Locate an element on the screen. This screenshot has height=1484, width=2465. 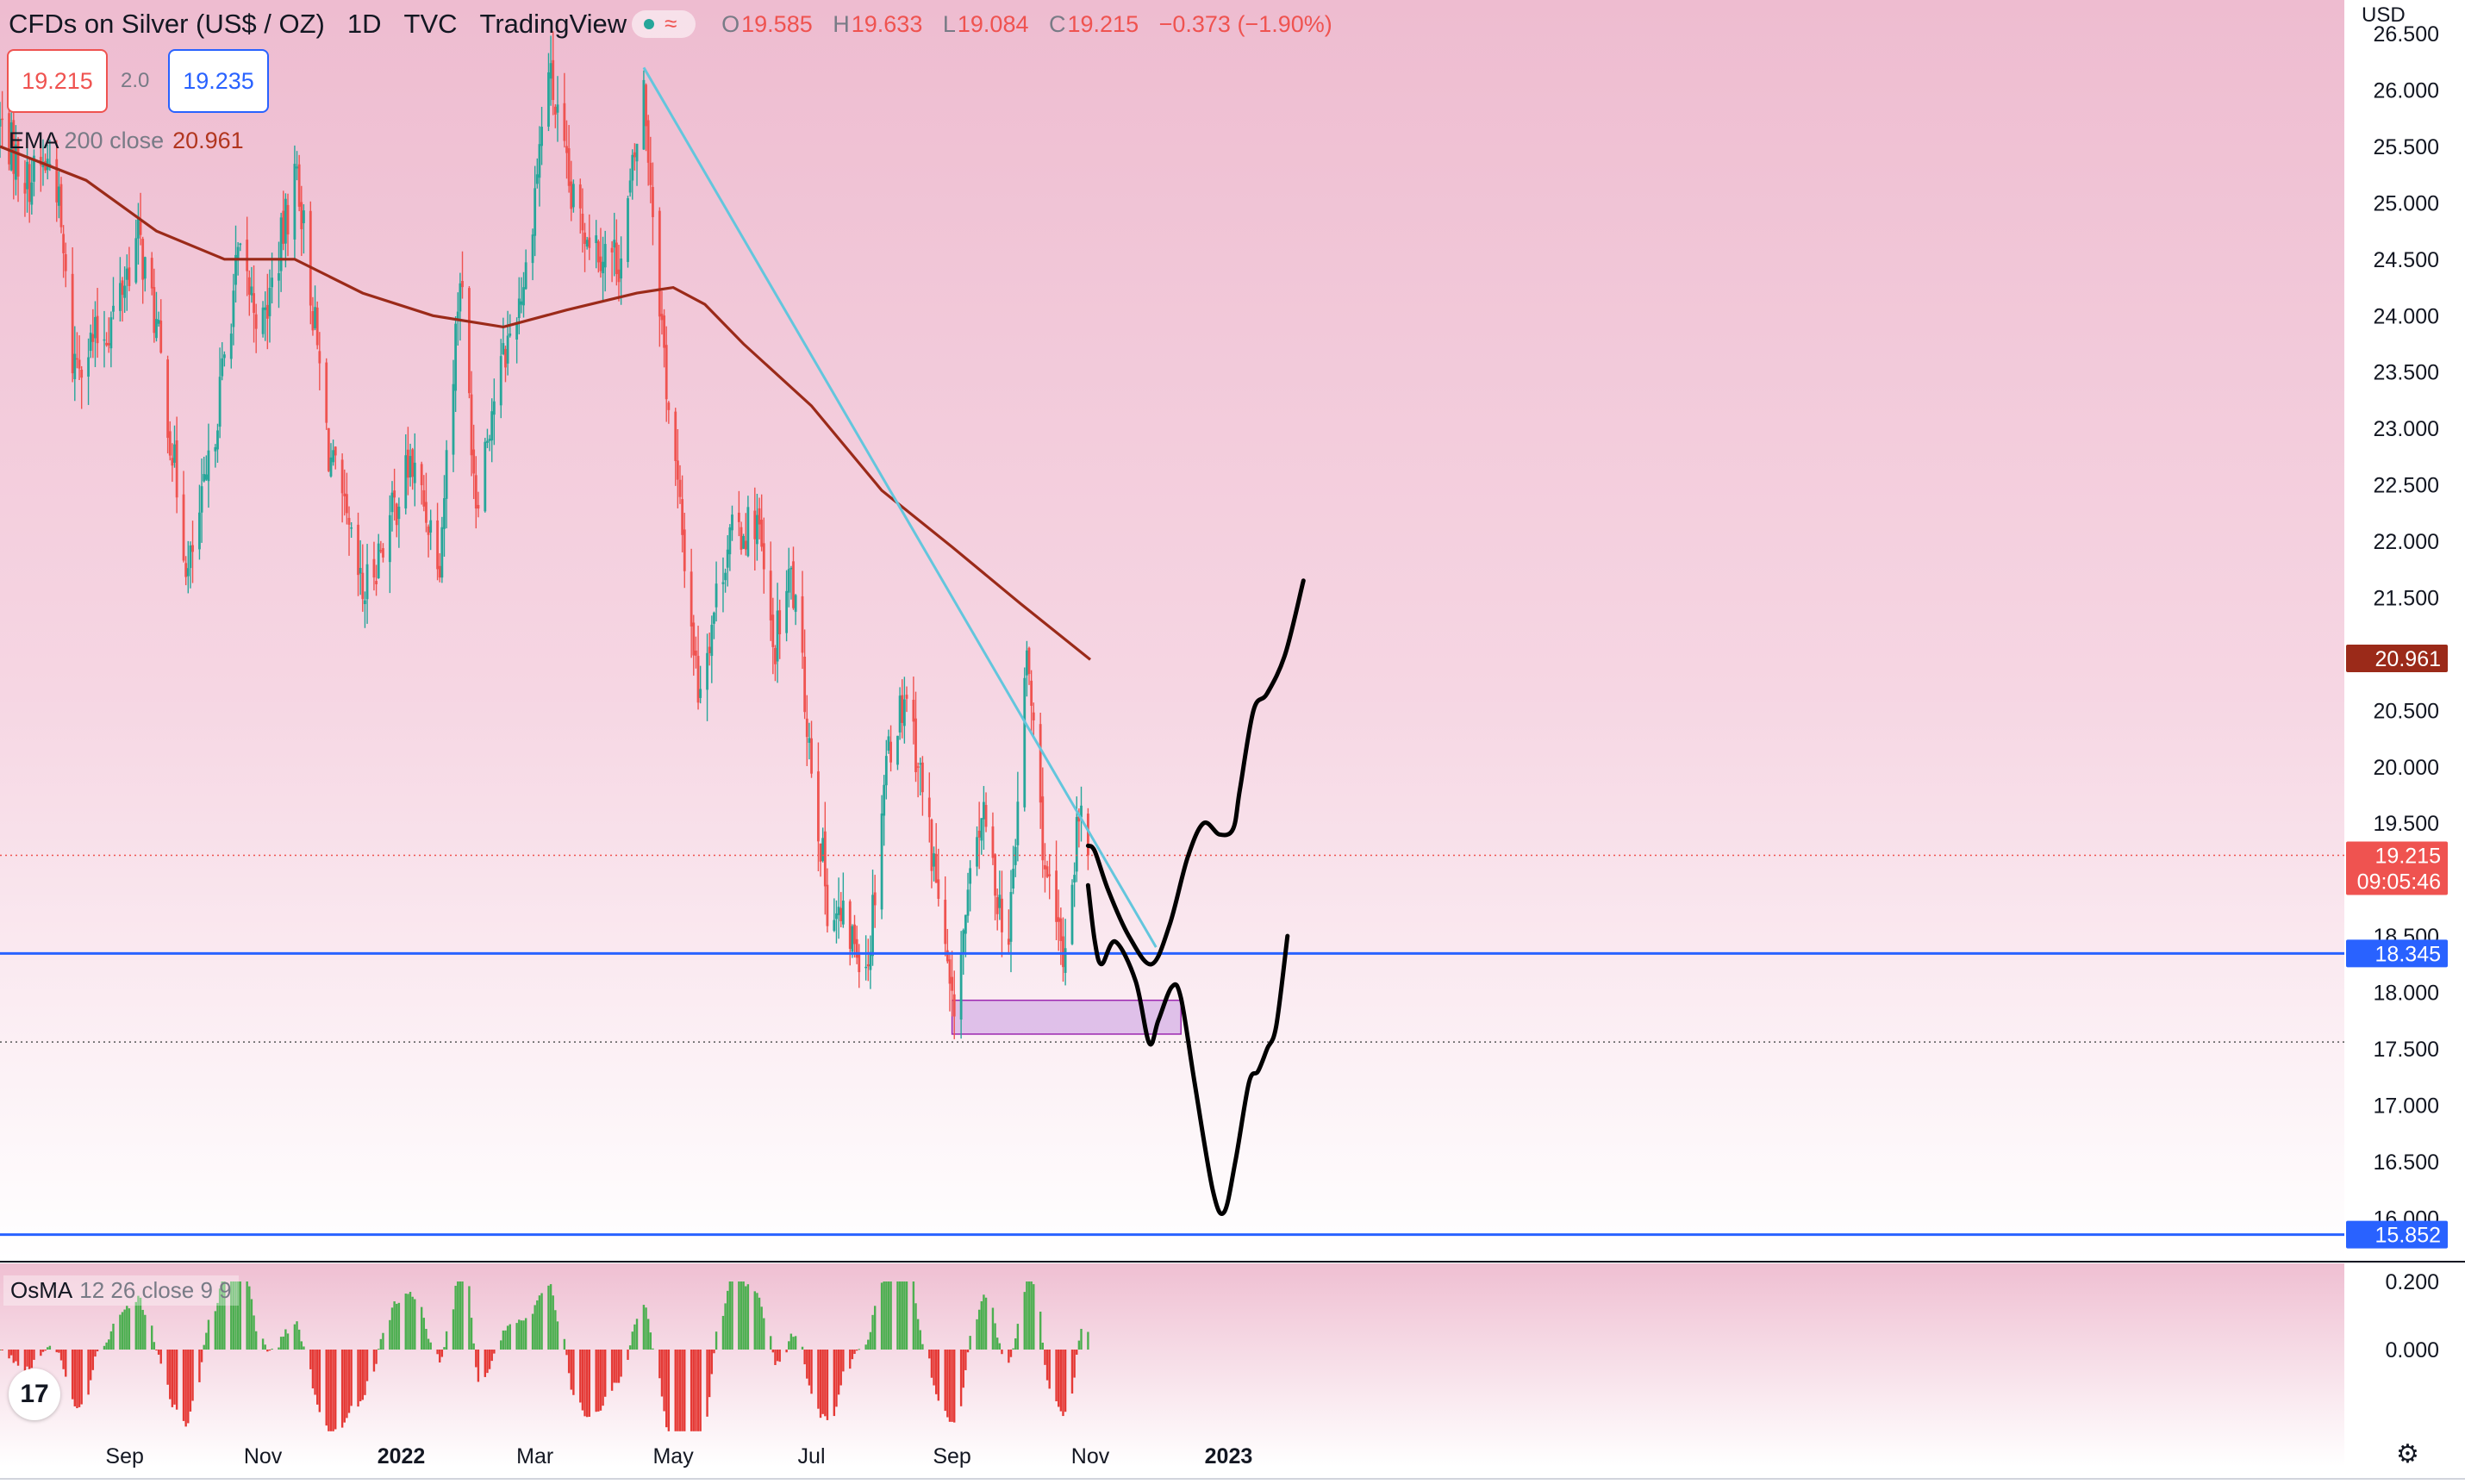
buy-button: 19.235 is located at coordinates (218, 81).